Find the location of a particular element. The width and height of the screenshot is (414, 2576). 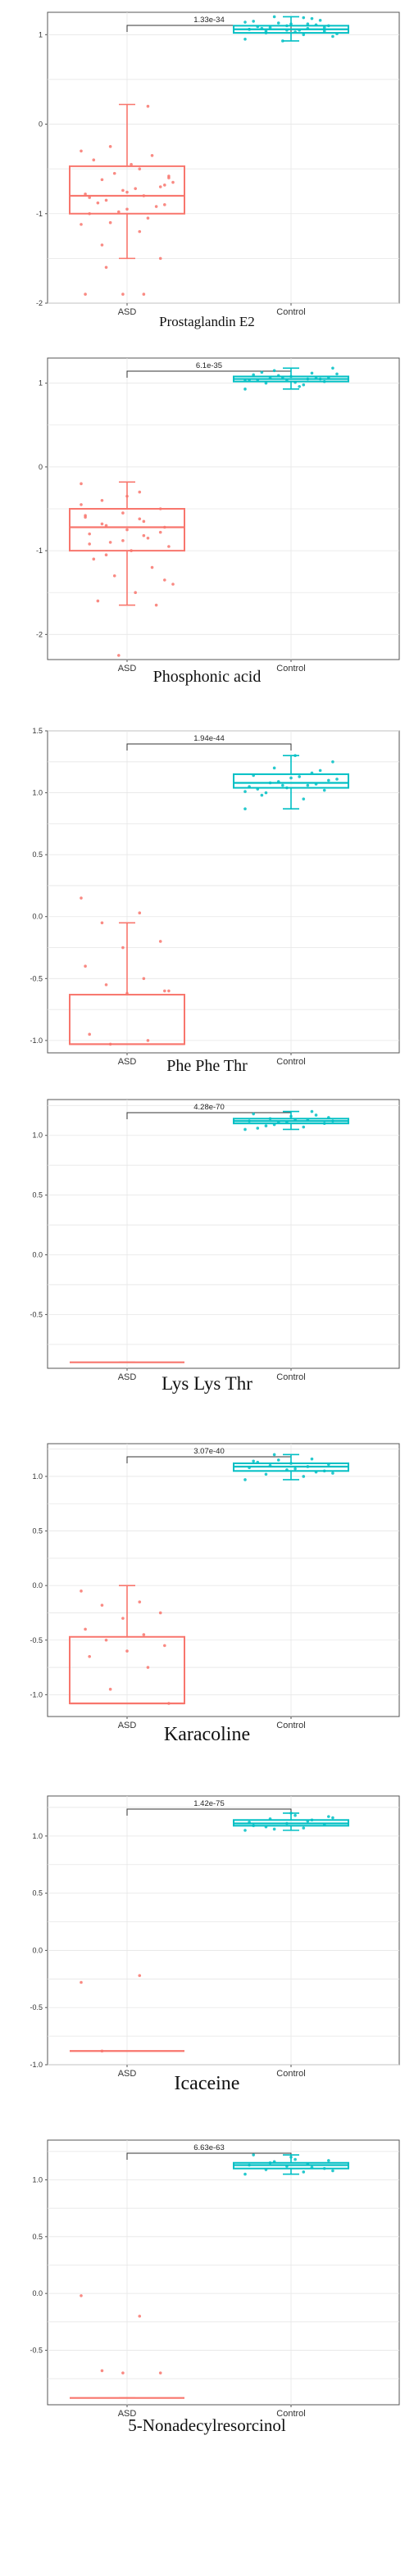

p-value-label: 1.42e-75 is located at coordinates (209, 1804).